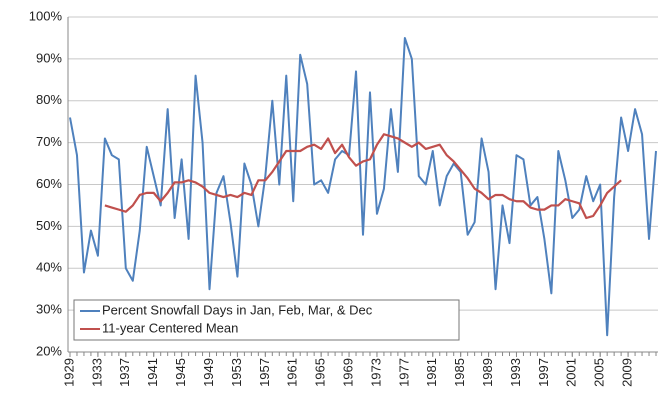 This screenshot has width=658, height=407. What do you see at coordinates (599, 372) in the screenshot?
I see `x-tick-label: 2005` at bounding box center [599, 372].